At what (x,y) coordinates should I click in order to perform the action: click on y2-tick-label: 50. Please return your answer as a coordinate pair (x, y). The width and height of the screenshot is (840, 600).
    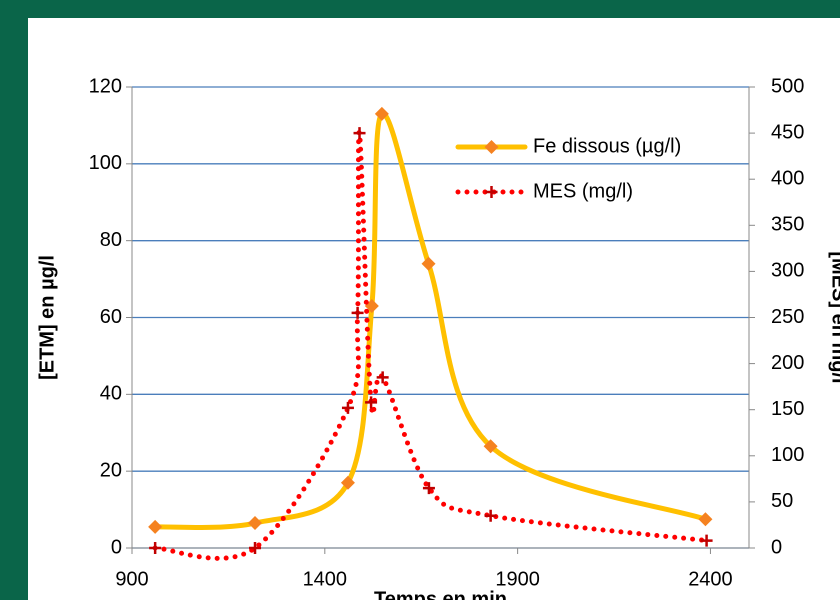
    Looking at the image, I should click on (782, 501).